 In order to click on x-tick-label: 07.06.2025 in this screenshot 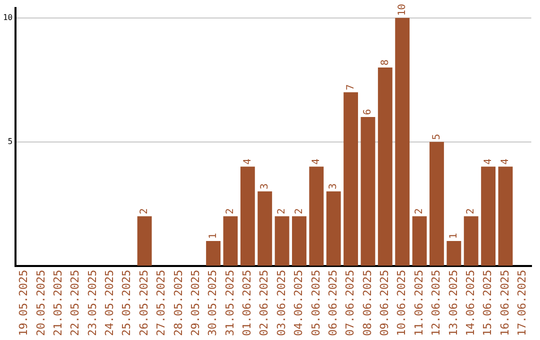, I will do `click(350, 303)`.